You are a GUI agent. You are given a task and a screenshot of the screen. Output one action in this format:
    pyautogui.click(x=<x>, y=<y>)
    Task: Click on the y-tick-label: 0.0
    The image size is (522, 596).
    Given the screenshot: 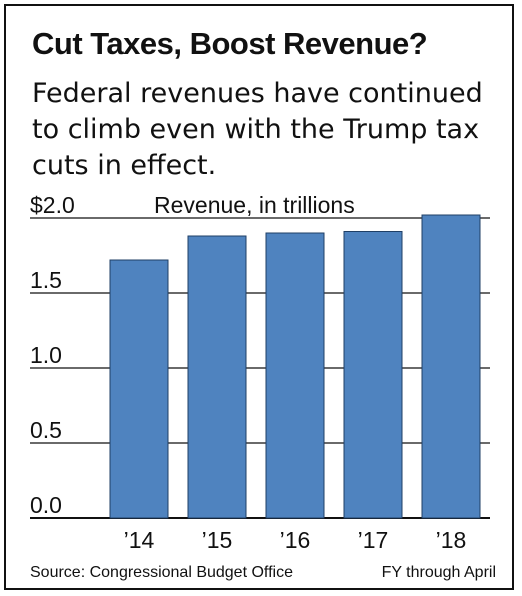 What is the action you would take?
    pyautogui.click(x=46, y=505)
    